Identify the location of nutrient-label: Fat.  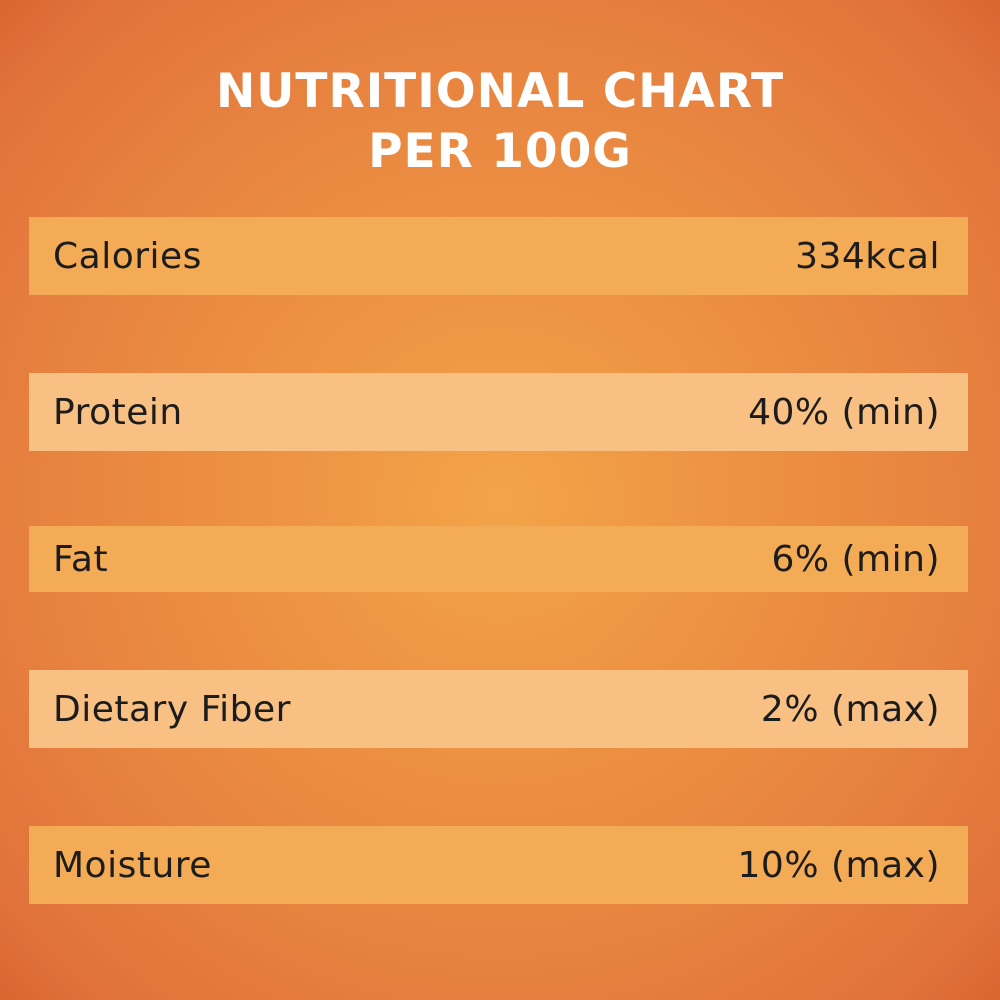
(81, 559).